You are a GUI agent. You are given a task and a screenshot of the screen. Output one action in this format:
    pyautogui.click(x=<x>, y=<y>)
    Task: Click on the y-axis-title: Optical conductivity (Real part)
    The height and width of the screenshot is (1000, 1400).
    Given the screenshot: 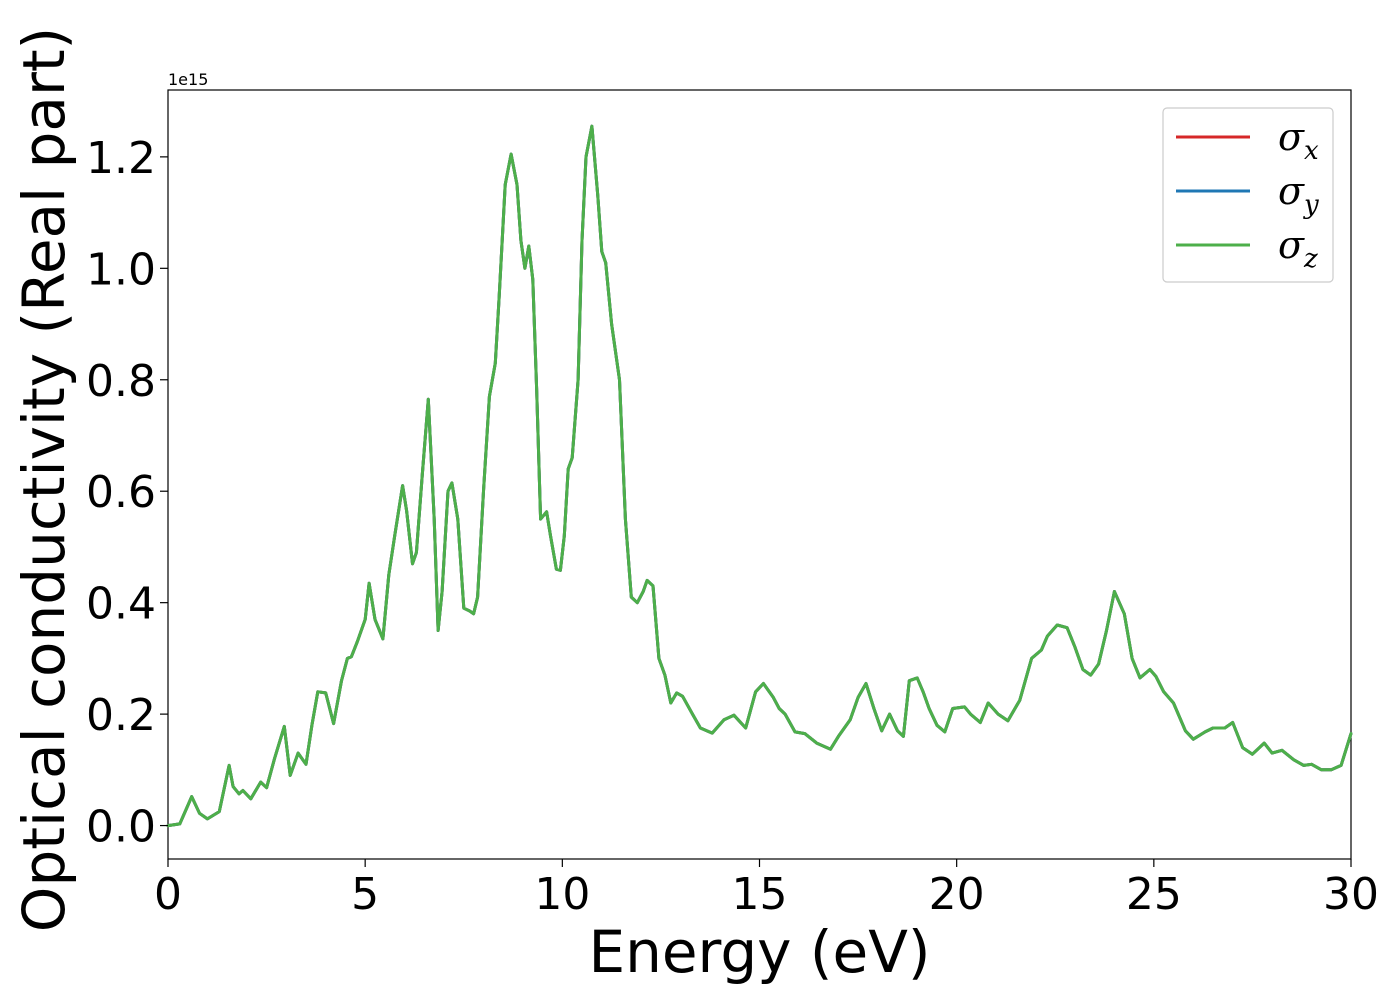 What is the action you would take?
    pyautogui.click(x=44, y=479)
    